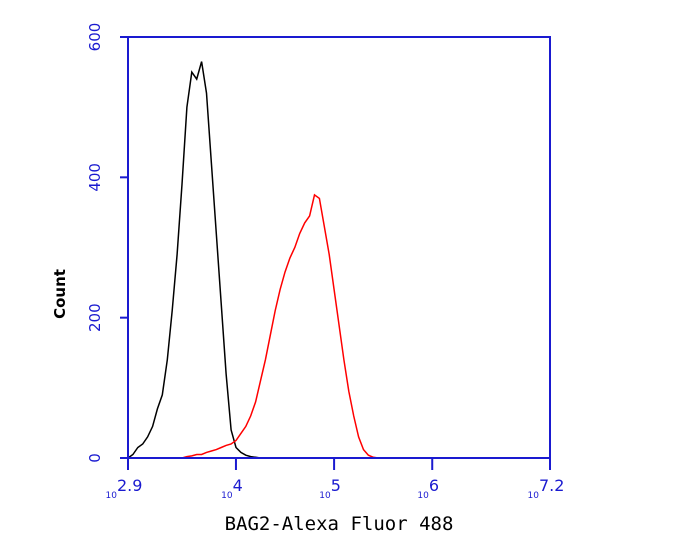 The height and width of the screenshot is (545, 680). What do you see at coordinates (336, 485) in the screenshot?
I see `tick-exponent: 5` at bounding box center [336, 485].